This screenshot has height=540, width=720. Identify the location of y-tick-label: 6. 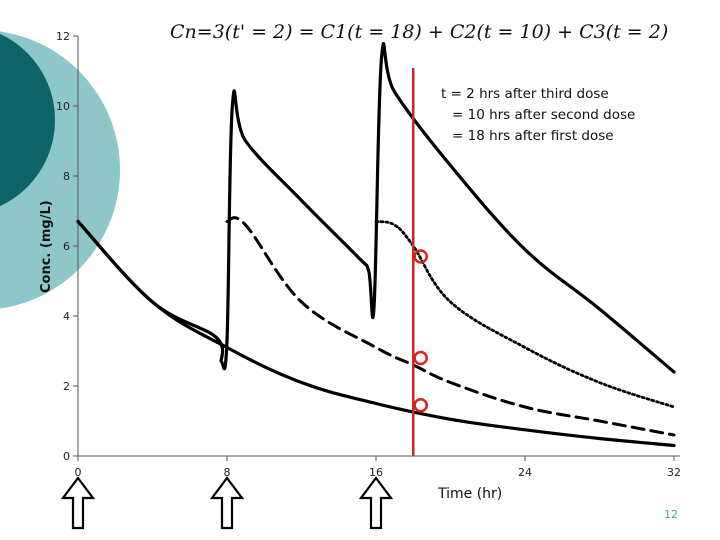
(66, 246).